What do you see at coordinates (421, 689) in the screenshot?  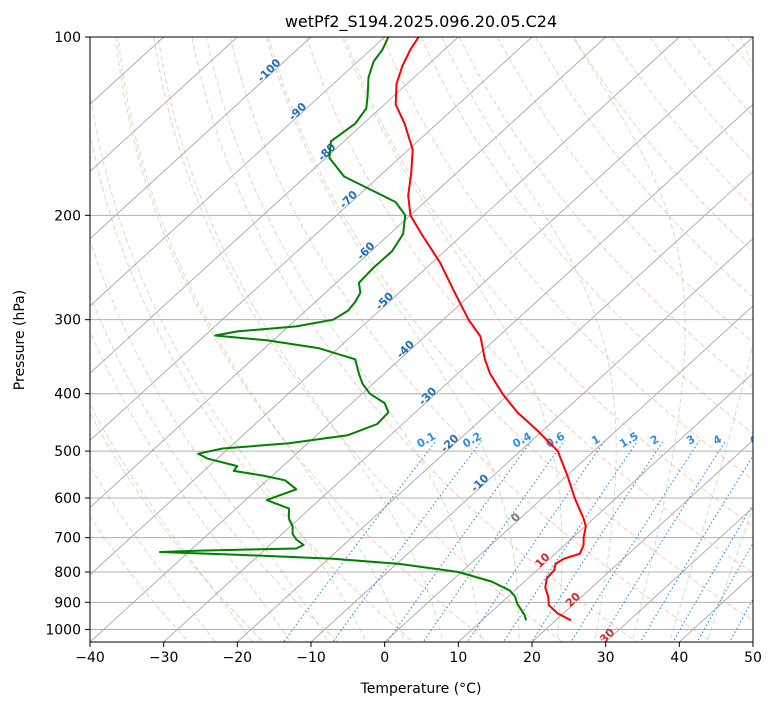 I see `x-axis-title: Temperature (°C)` at bounding box center [421, 689].